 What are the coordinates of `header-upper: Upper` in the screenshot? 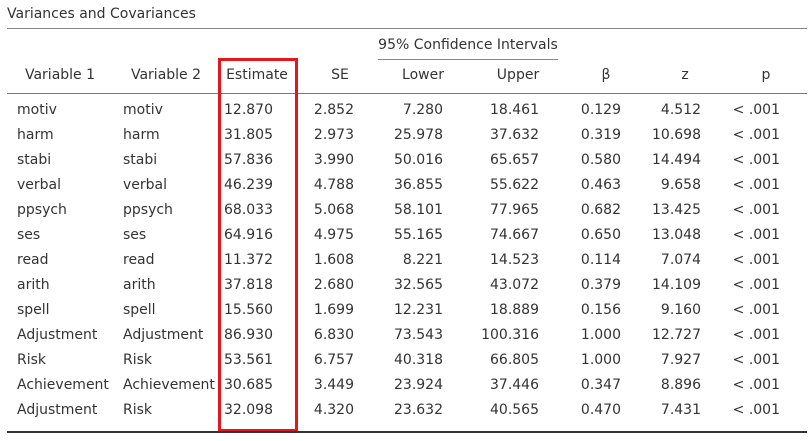 It's located at (518, 75).